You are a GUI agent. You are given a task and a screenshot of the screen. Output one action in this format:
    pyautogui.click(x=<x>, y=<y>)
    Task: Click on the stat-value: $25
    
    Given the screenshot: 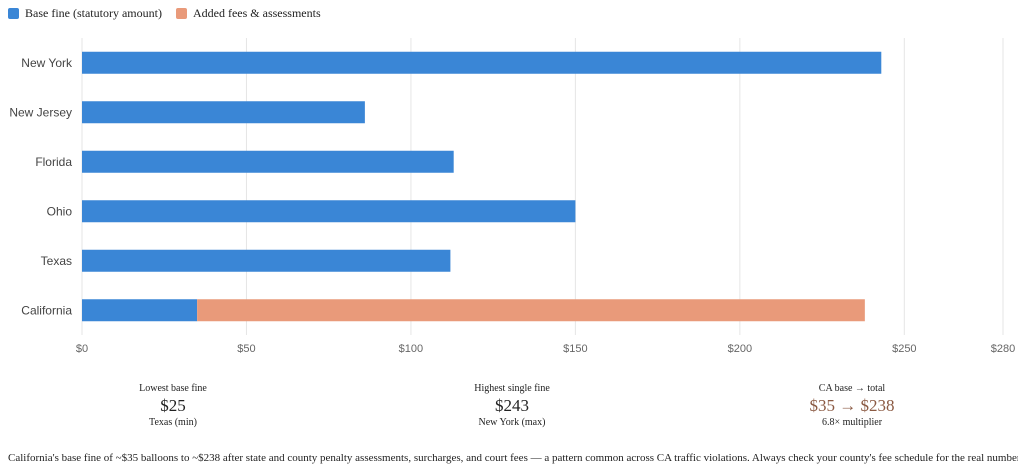 What is the action you would take?
    pyautogui.click(x=173, y=405)
    